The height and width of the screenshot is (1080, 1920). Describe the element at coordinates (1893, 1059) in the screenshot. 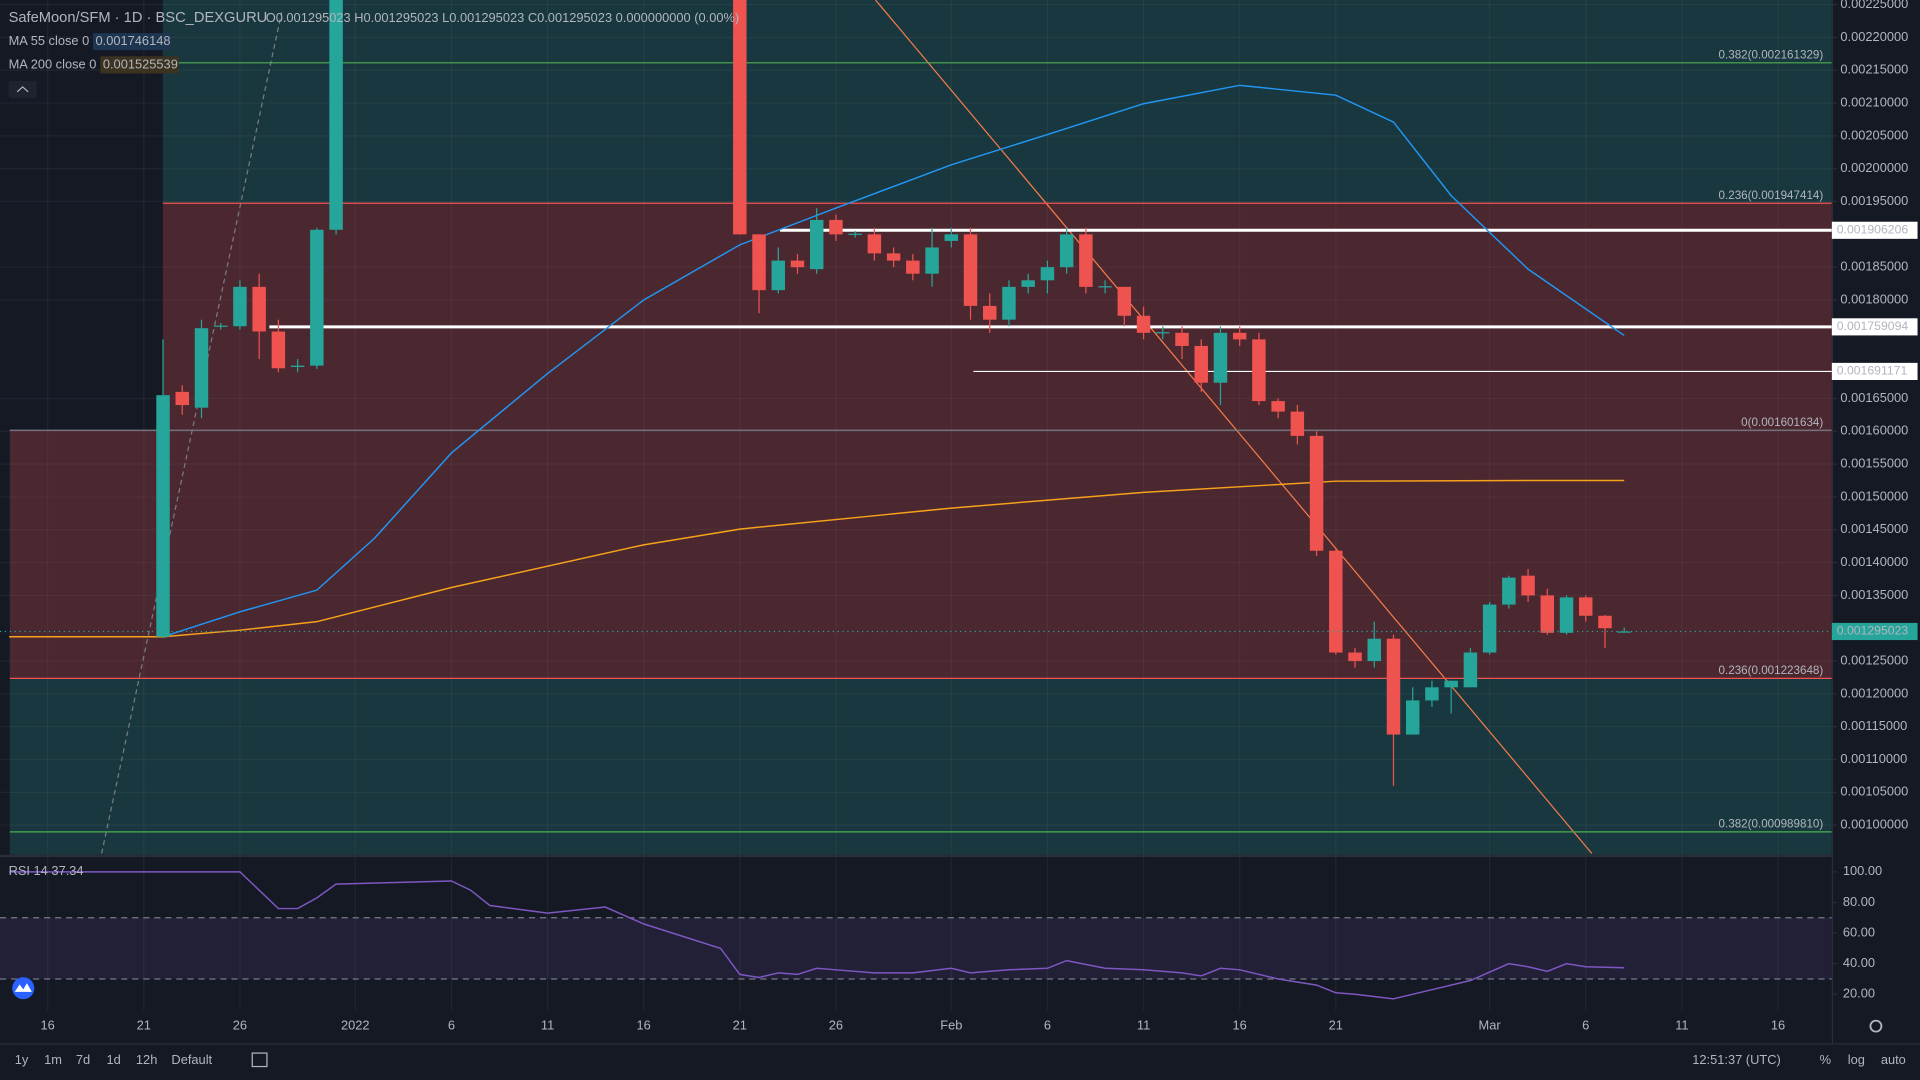

I see `scale-button: auto` at that location.